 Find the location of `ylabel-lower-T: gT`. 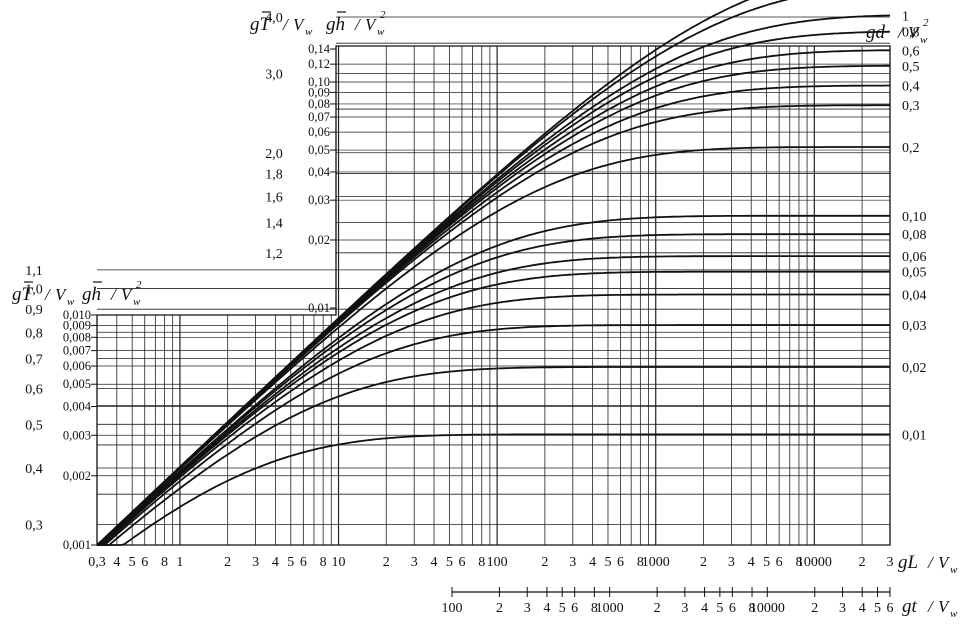

ylabel-lower-T: gT is located at coordinates (23, 294).